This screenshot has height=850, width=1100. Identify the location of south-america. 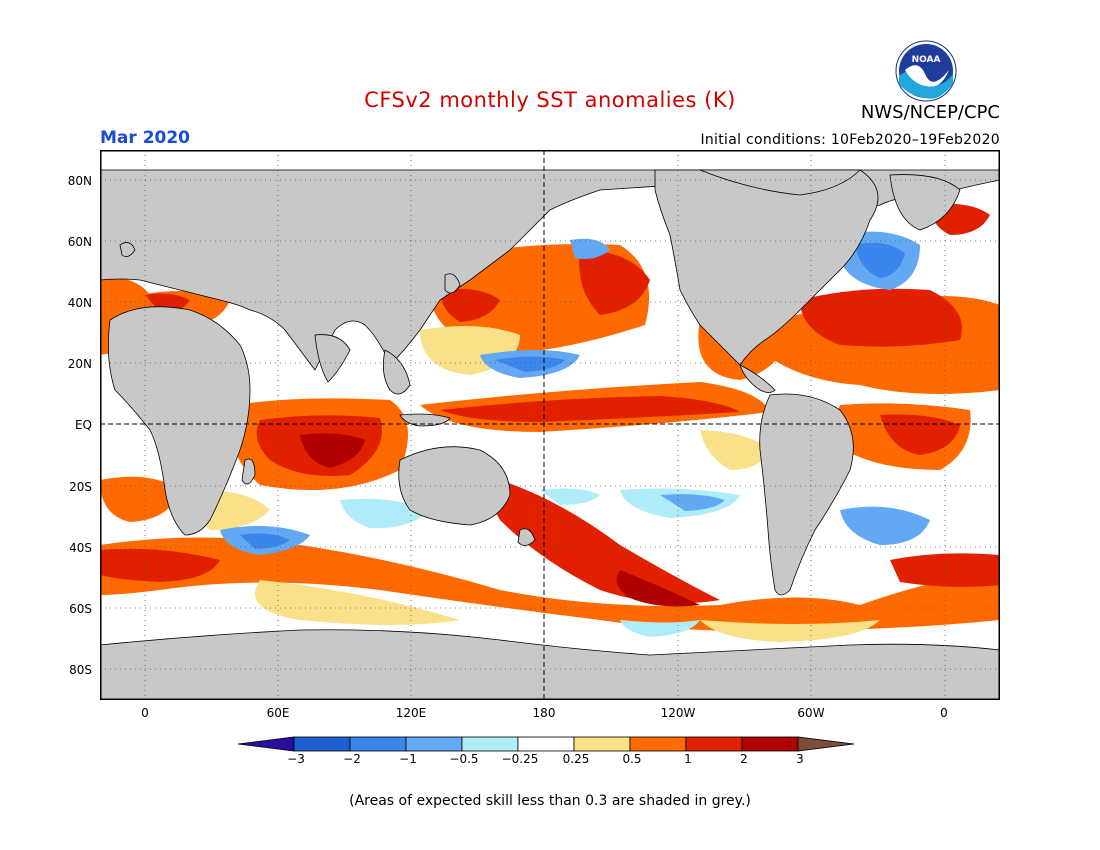
(806, 494).